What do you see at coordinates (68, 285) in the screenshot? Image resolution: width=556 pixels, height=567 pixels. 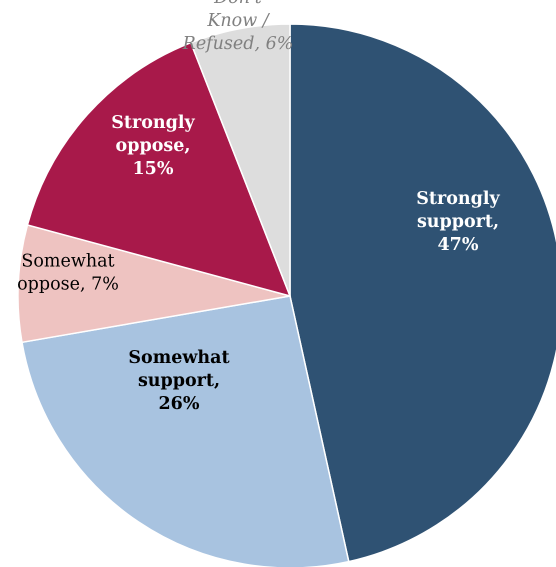 I see `label-line: oppose, 7%` at bounding box center [68, 285].